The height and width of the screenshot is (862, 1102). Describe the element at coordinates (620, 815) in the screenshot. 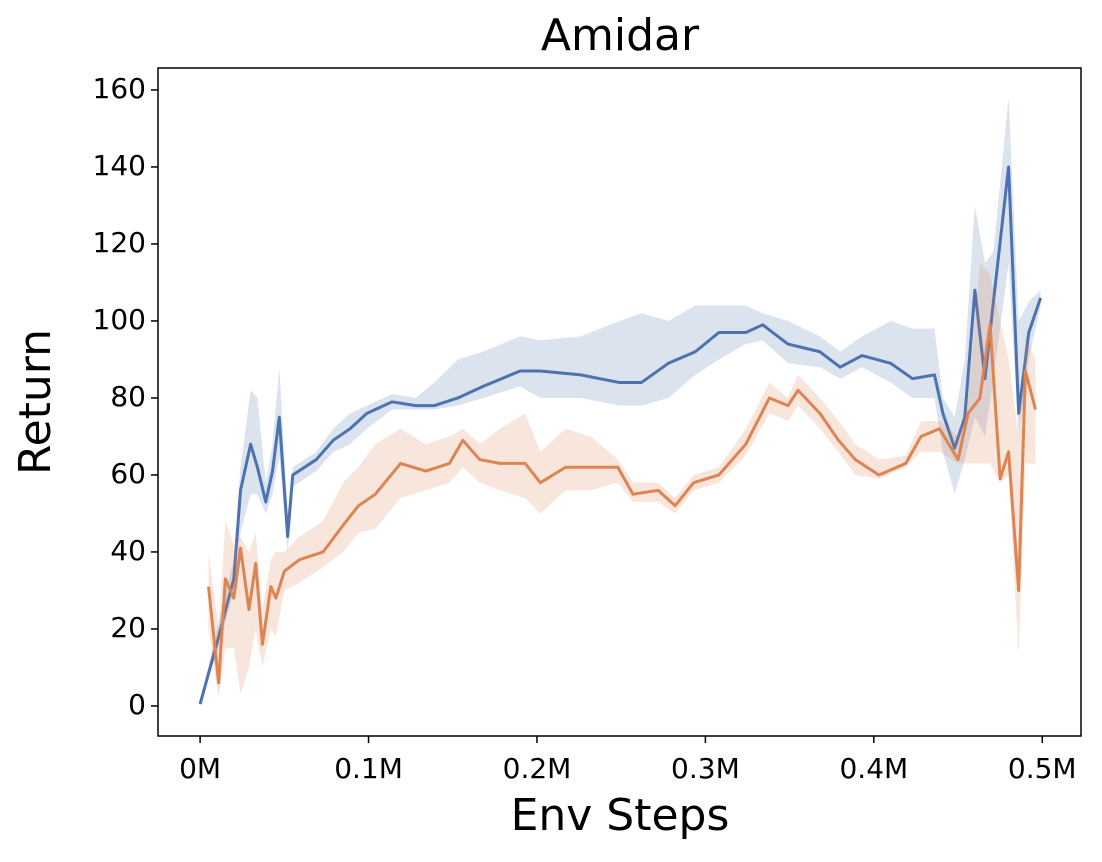

I see `x-axis-label: Env Steps` at that location.